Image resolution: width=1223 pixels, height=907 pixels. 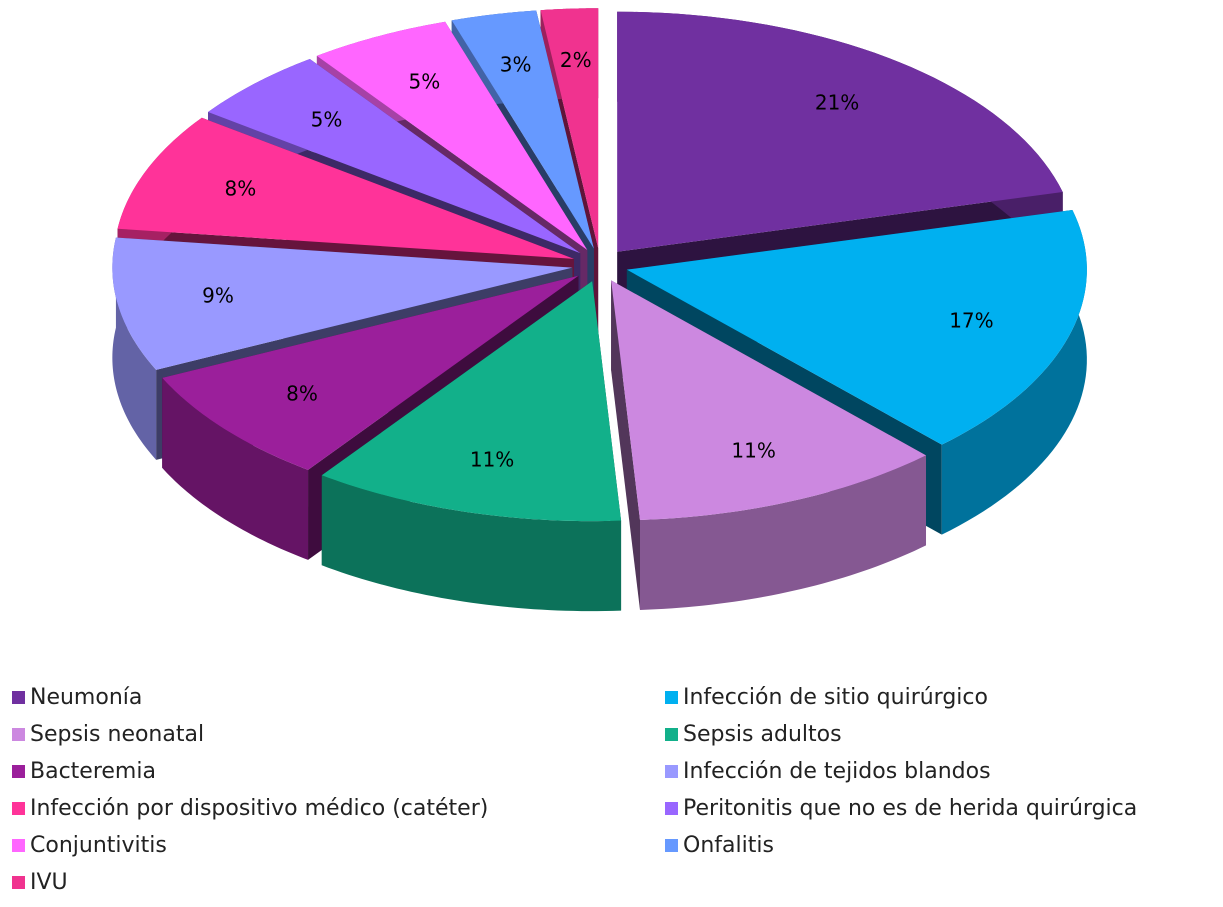 I want to click on data-label: 21%, so click(x=837, y=102).